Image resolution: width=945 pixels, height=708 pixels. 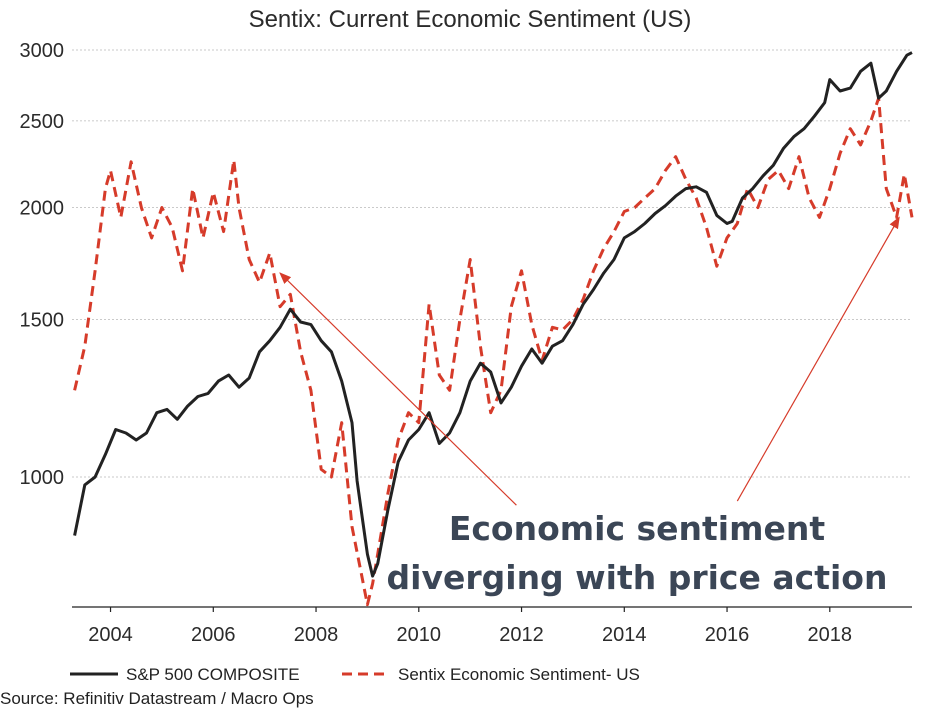 What do you see at coordinates (470, 626) in the screenshot?
I see `x-axis-ticks: 2004 2006 2008 2010 2012 2014 2016 2018` at bounding box center [470, 626].